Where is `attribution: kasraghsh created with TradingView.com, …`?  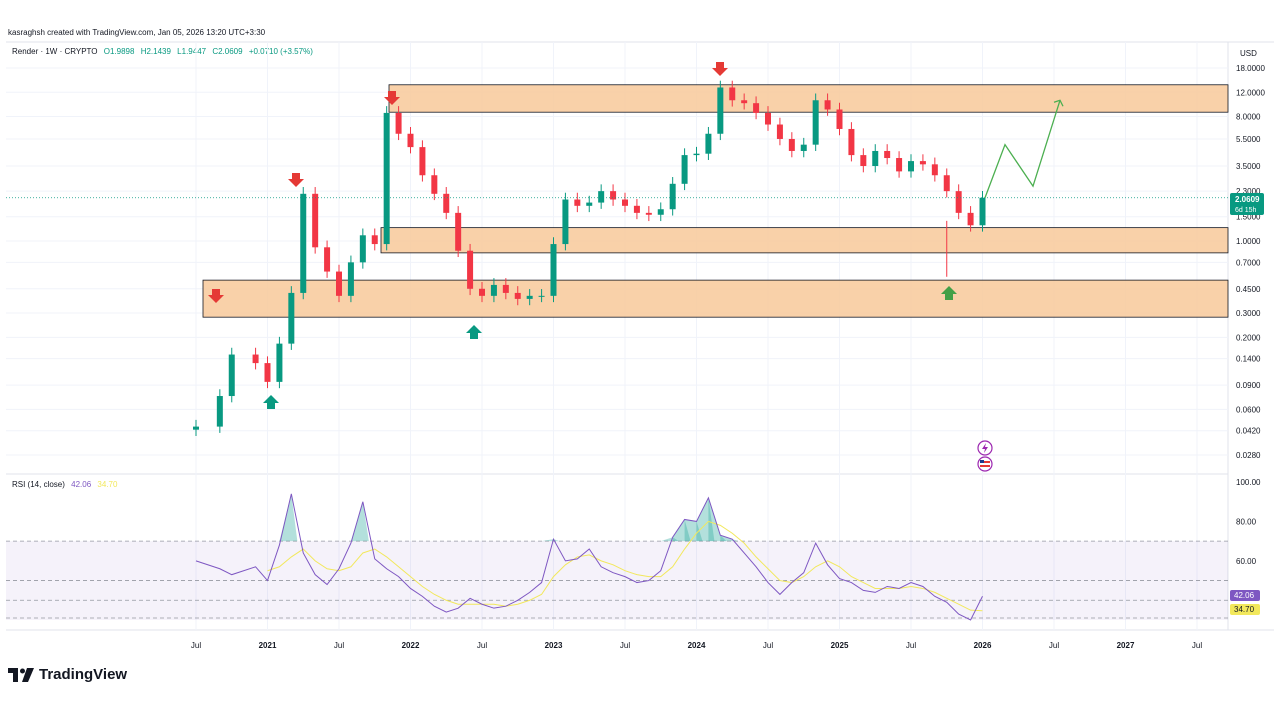 attribution: kasraghsh created with TradingView.com, … is located at coordinates (137, 32).